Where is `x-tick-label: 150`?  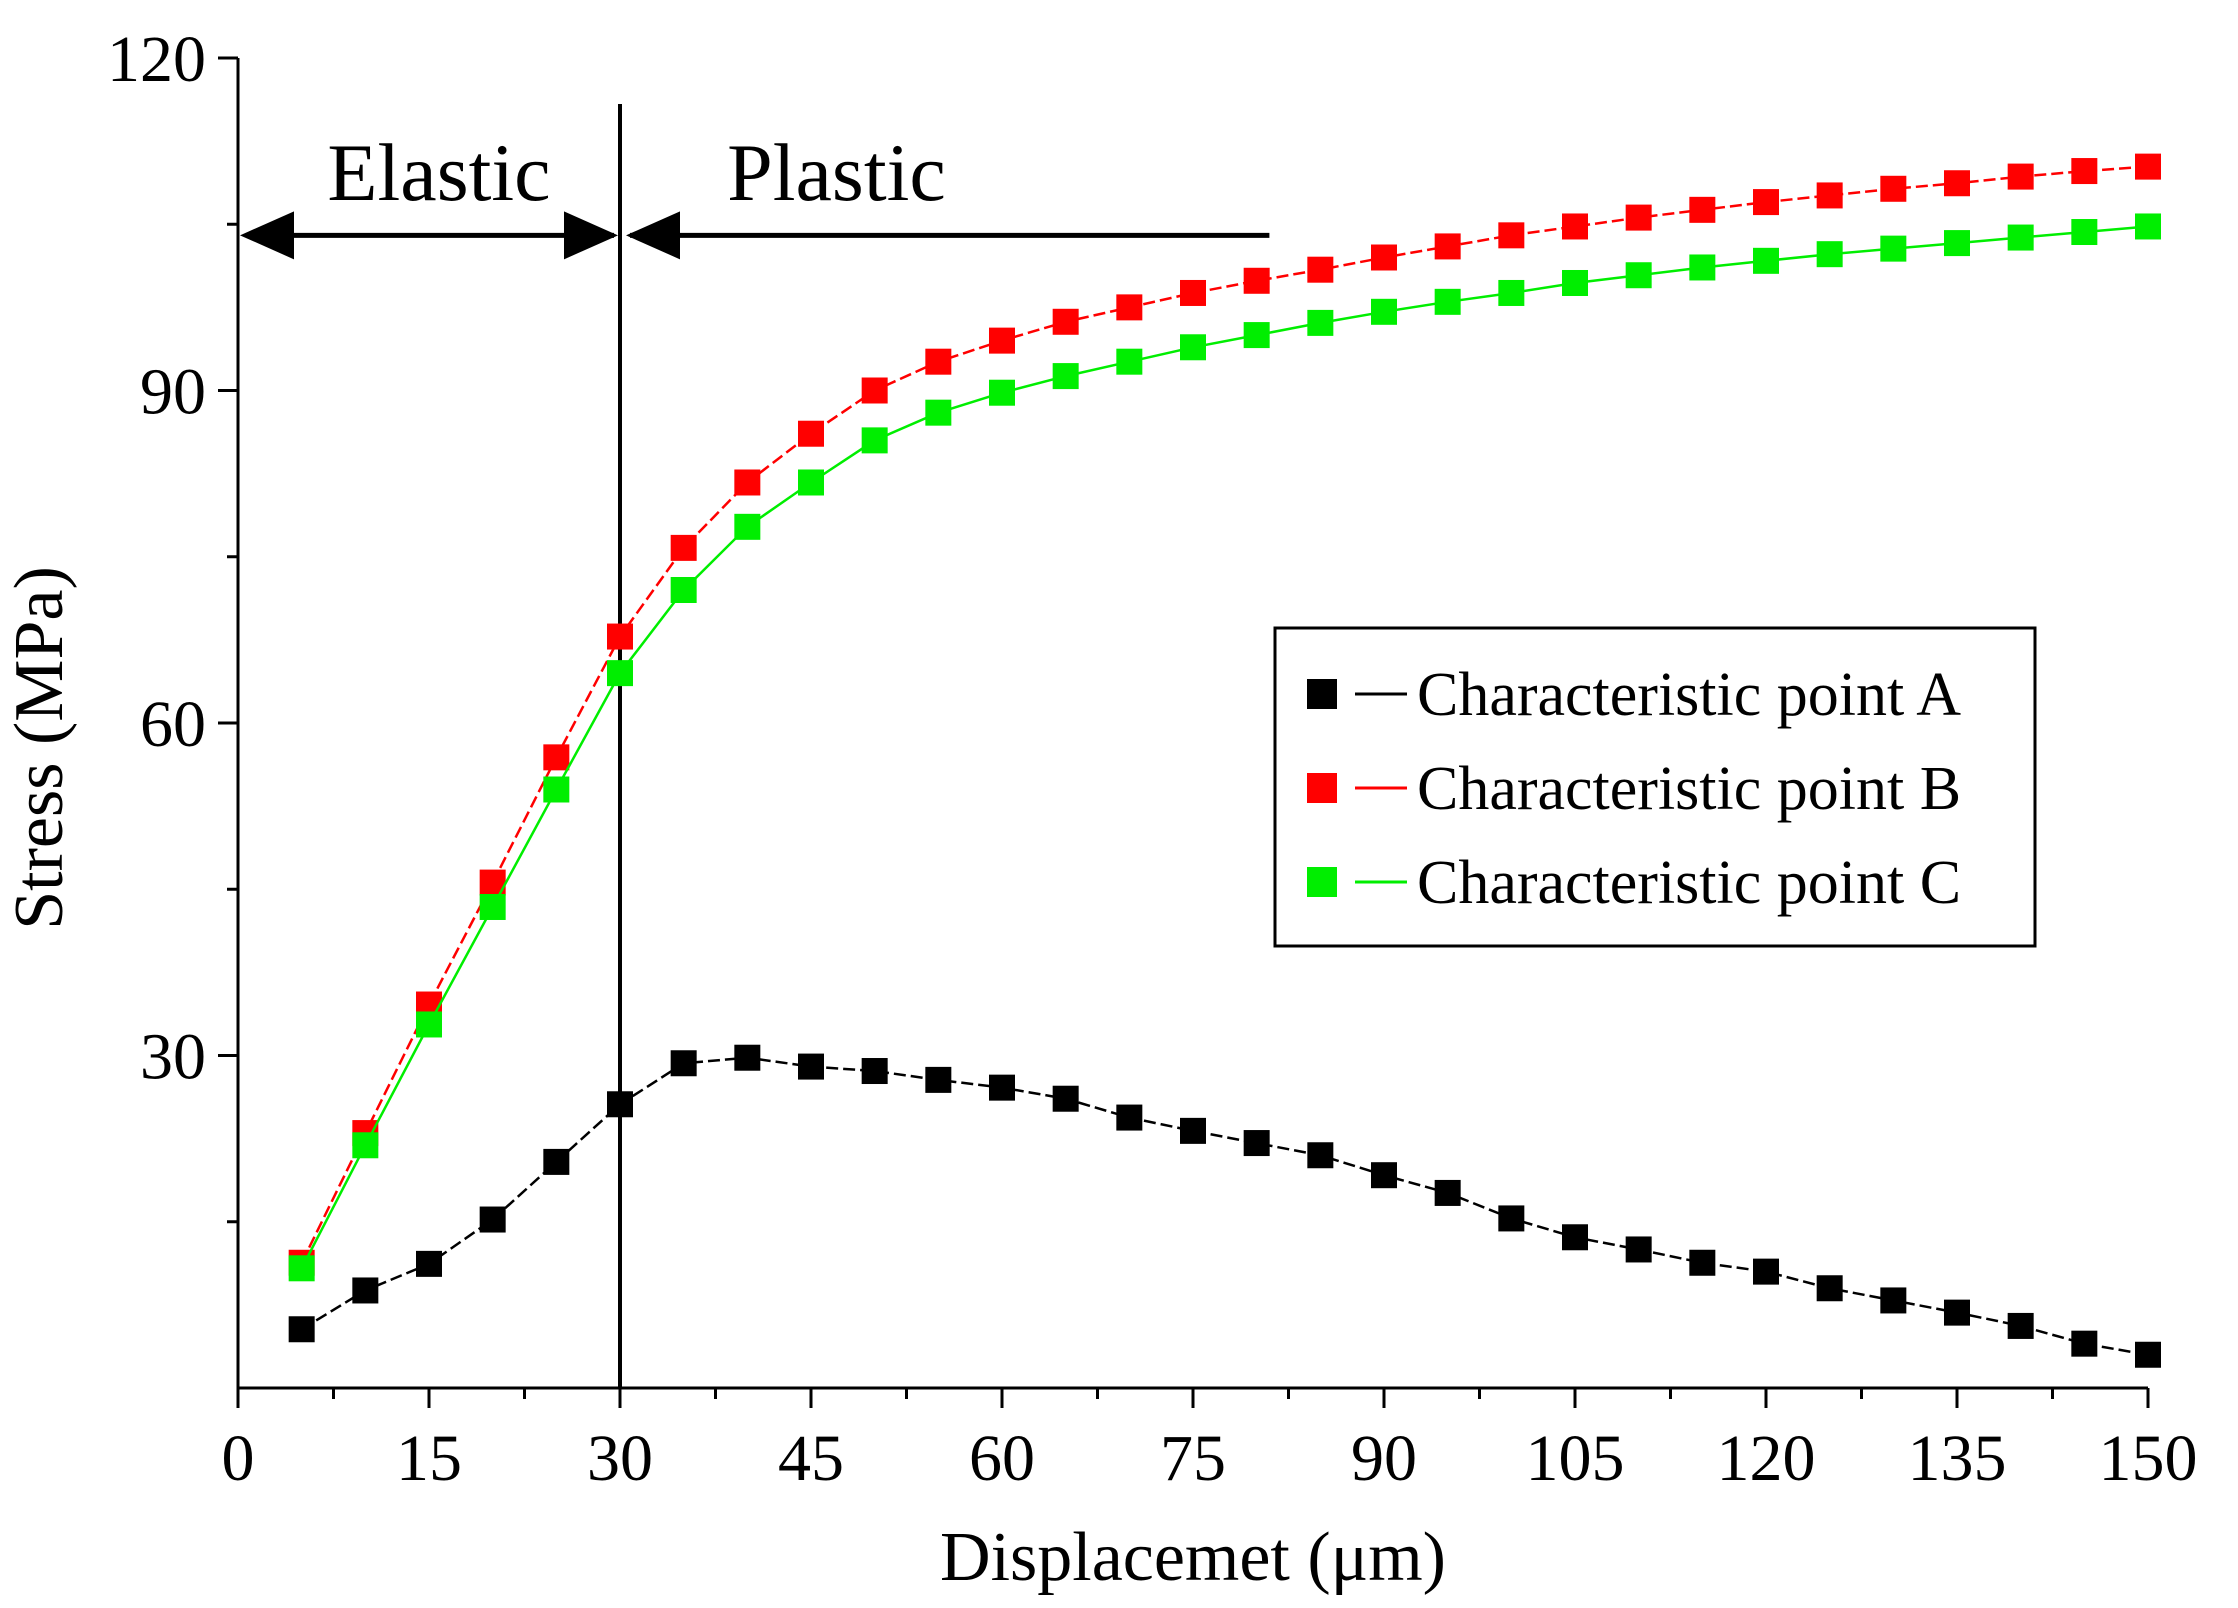 x-tick-label: 150 is located at coordinates (2148, 1458).